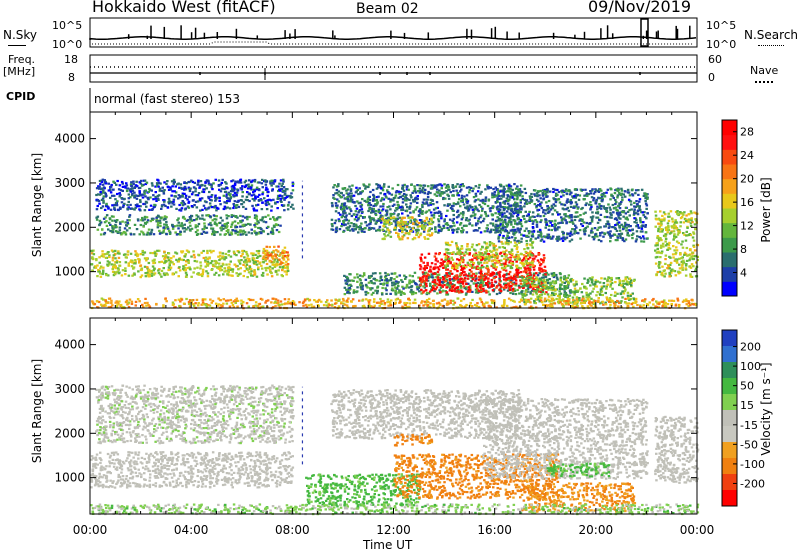 This screenshot has width=800, height=554. Describe the element at coordinates (764, 70) in the screenshot. I see `nave-label: Nave` at that location.